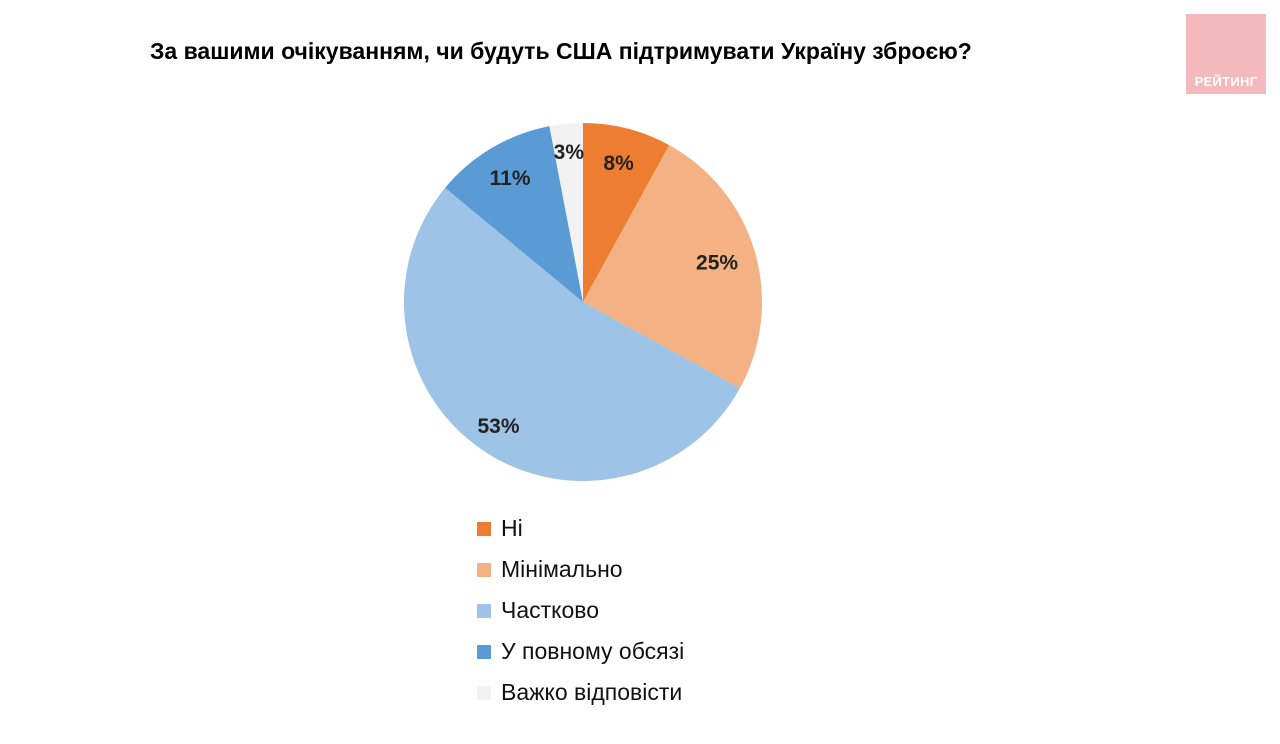 Image resolution: width=1280 pixels, height=744 pixels. I want to click on legend-label: Мінімально, so click(562, 569).